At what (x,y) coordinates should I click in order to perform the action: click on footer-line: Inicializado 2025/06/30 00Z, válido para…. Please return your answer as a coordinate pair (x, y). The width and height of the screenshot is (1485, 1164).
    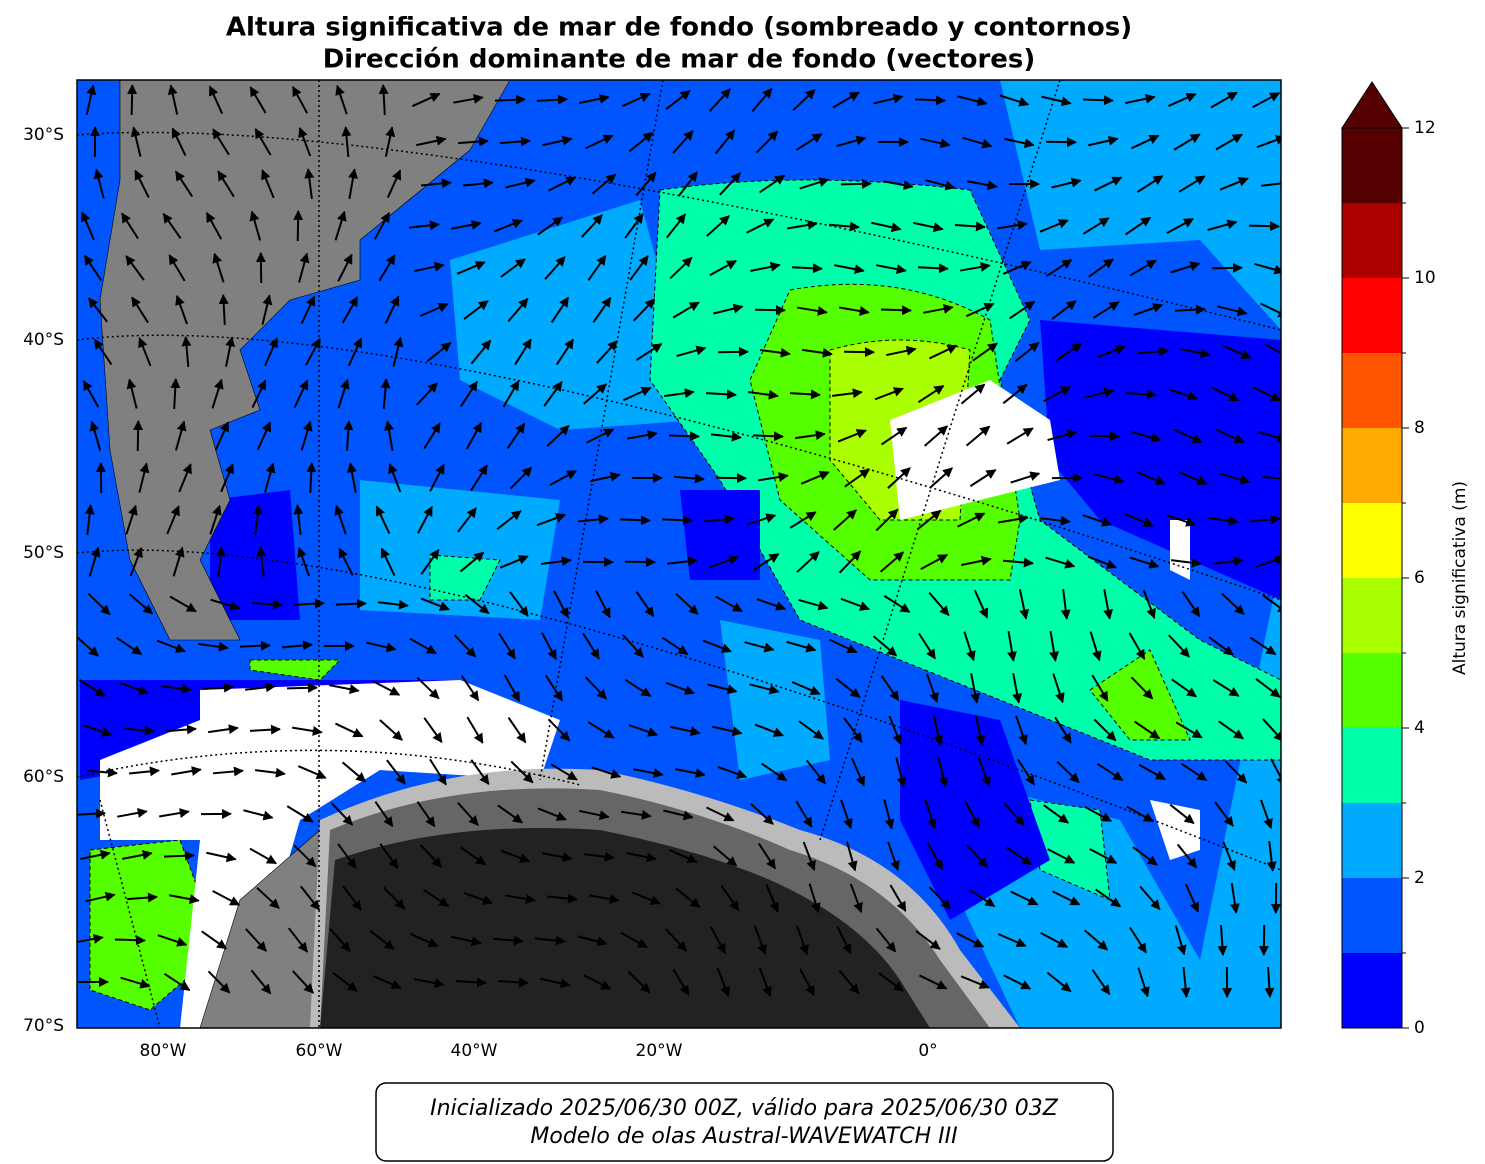
    Looking at the image, I should click on (744, 1108).